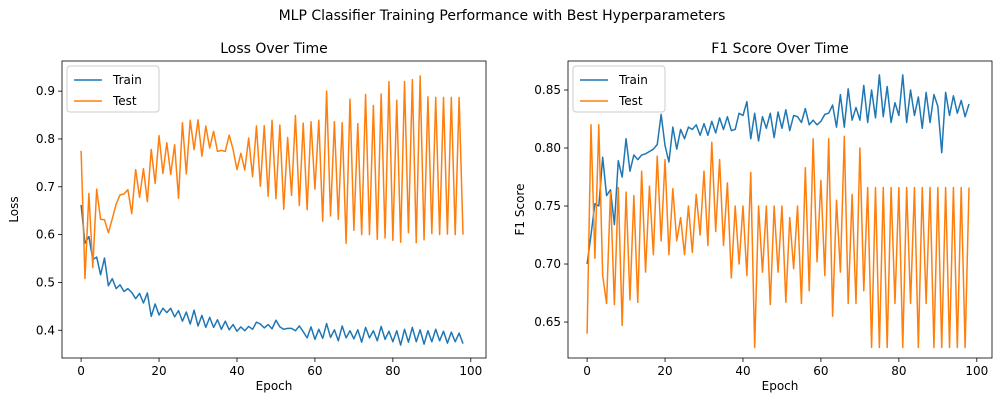 The image size is (1004, 411). I want to click on y-tick-label: 0.4, so click(45, 330).